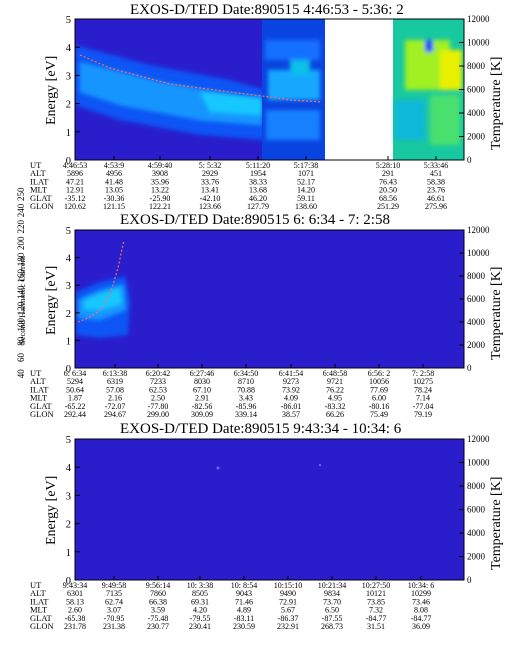 Image resolution: width=505 pixels, height=654 pixels. What do you see at coordinates (21, 374) in the screenshot?
I see `colorbar-tick-label: 40` at bounding box center [21, 374].